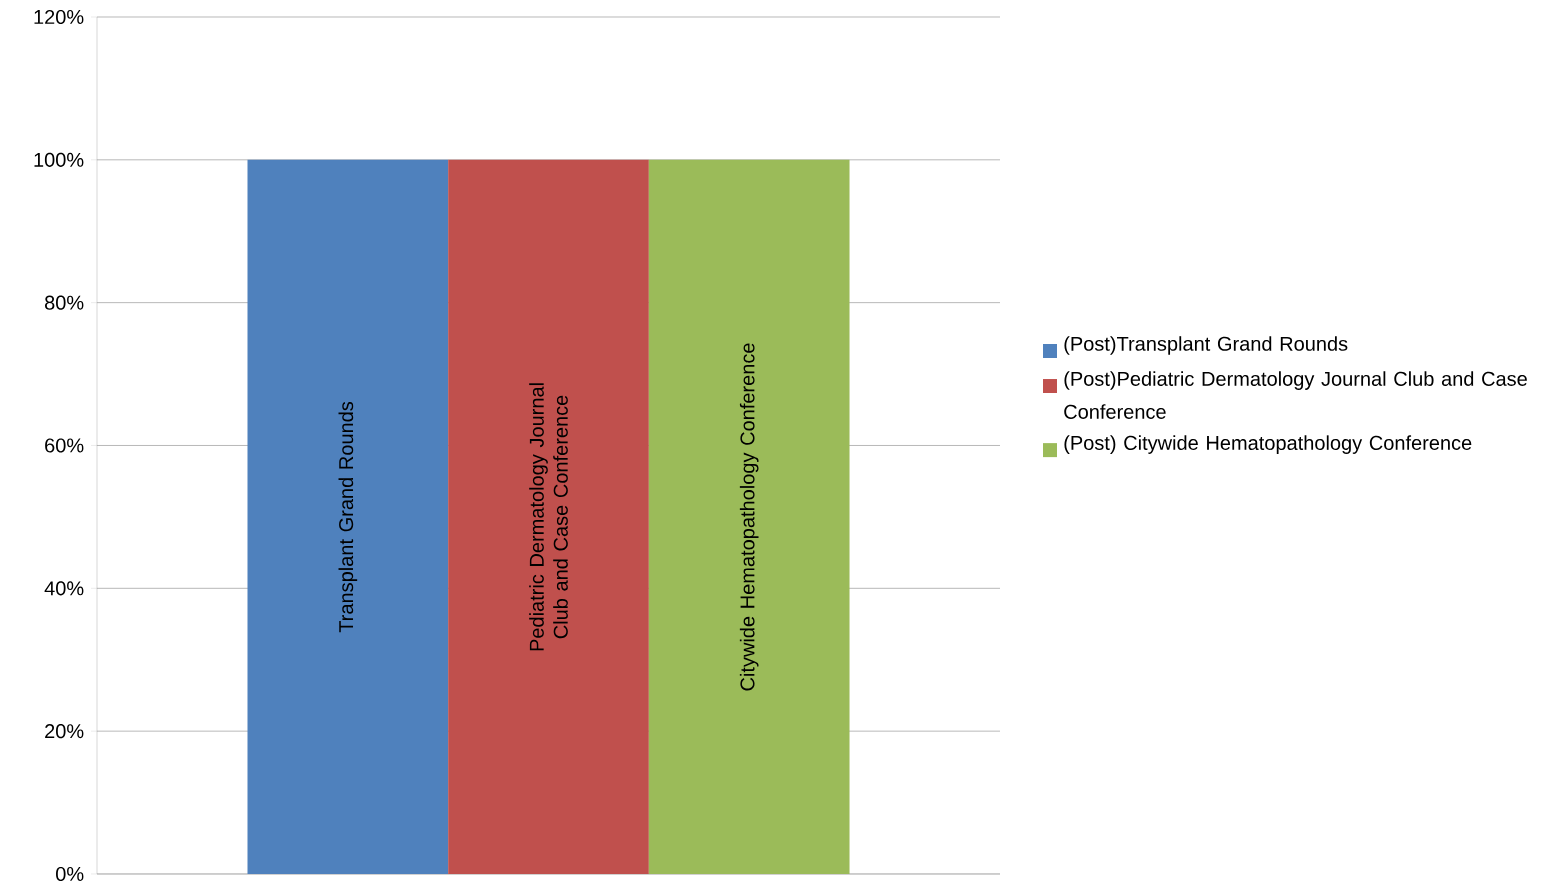 The width and height of the screenshot is (1565, 885). I want to click on annotation: Citywide Hematopathology Conference, so click(749, 517).